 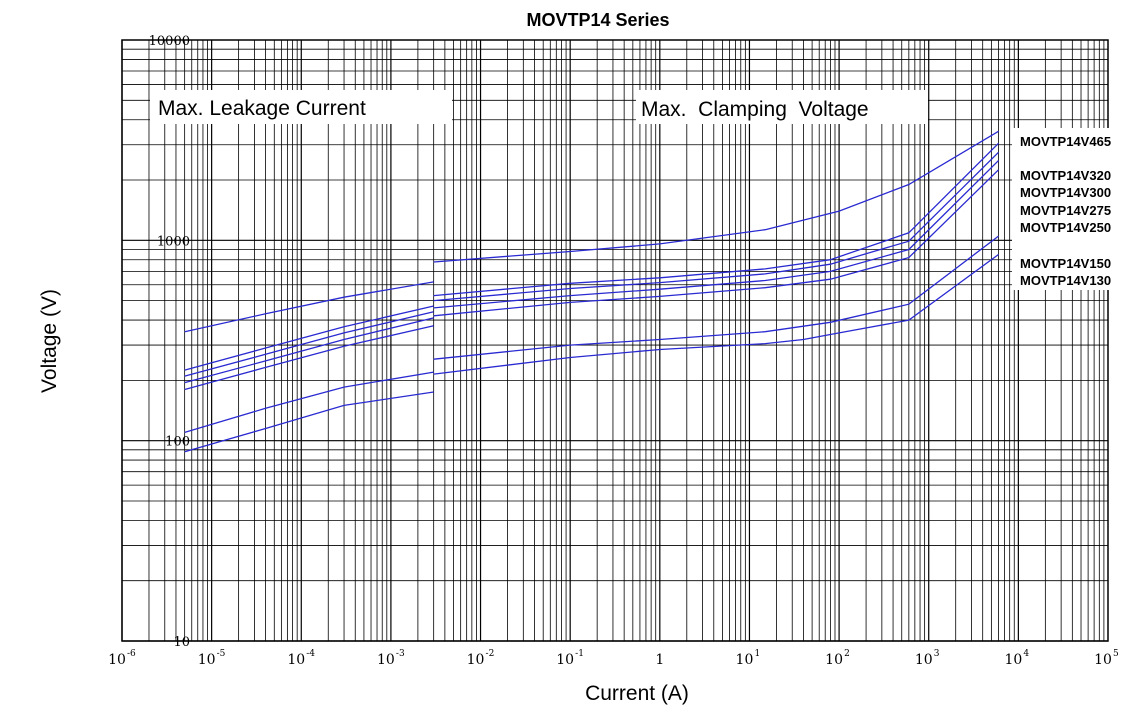 What do you see at coordinates (1116, 654) in the screenshot?
I see `x-tick-exponent: 5` at bounding box center [1116, 654].